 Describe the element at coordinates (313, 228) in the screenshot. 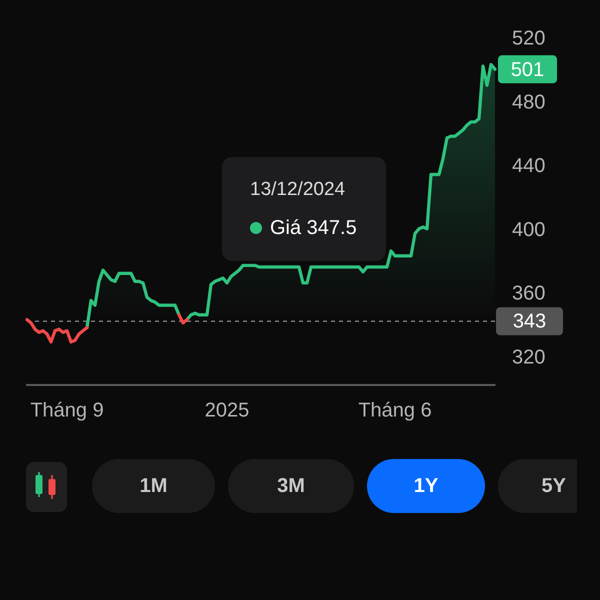

I see `annotation: Giá 347.5` at that location.